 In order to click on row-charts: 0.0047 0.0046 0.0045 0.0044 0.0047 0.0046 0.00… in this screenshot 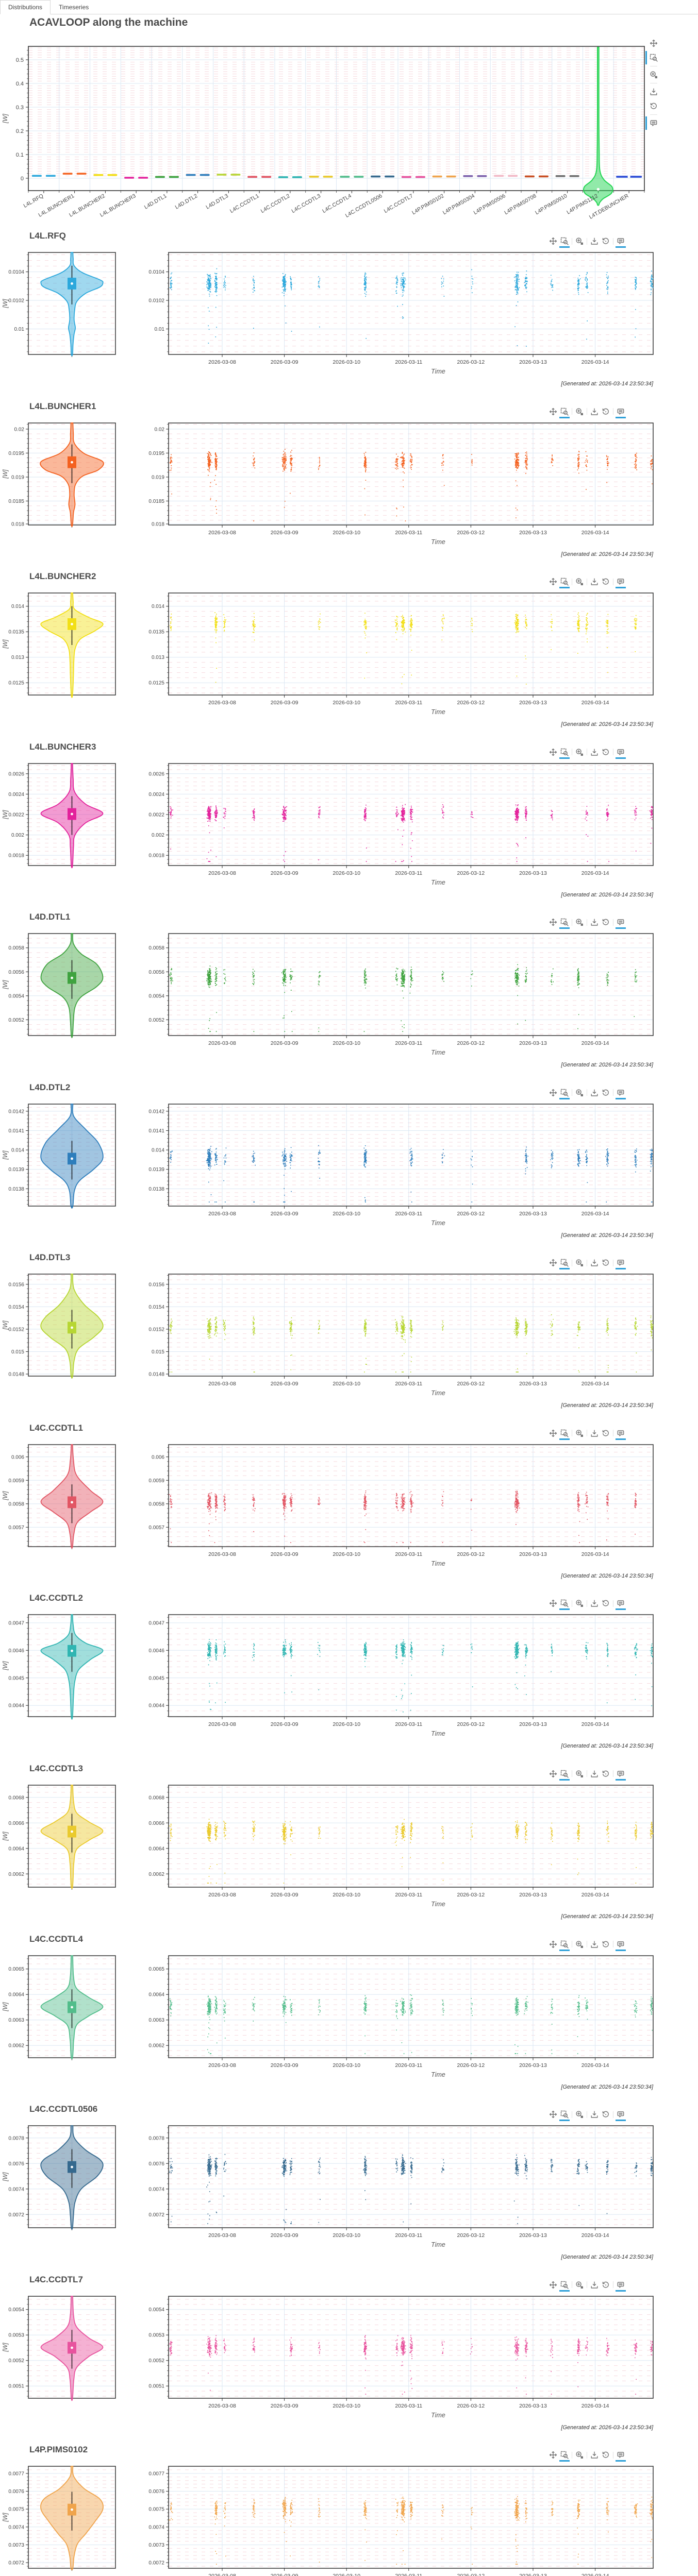, I will do `click(349, 1684)`.